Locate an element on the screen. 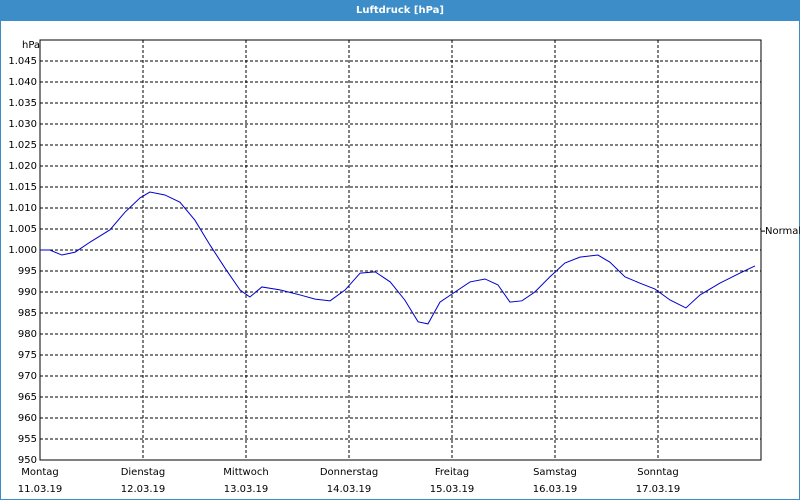 Image resolution: width=800 pixels, height=500 pixels. x-tick-date: 11.03.19 is located at coordinates (40, 489).